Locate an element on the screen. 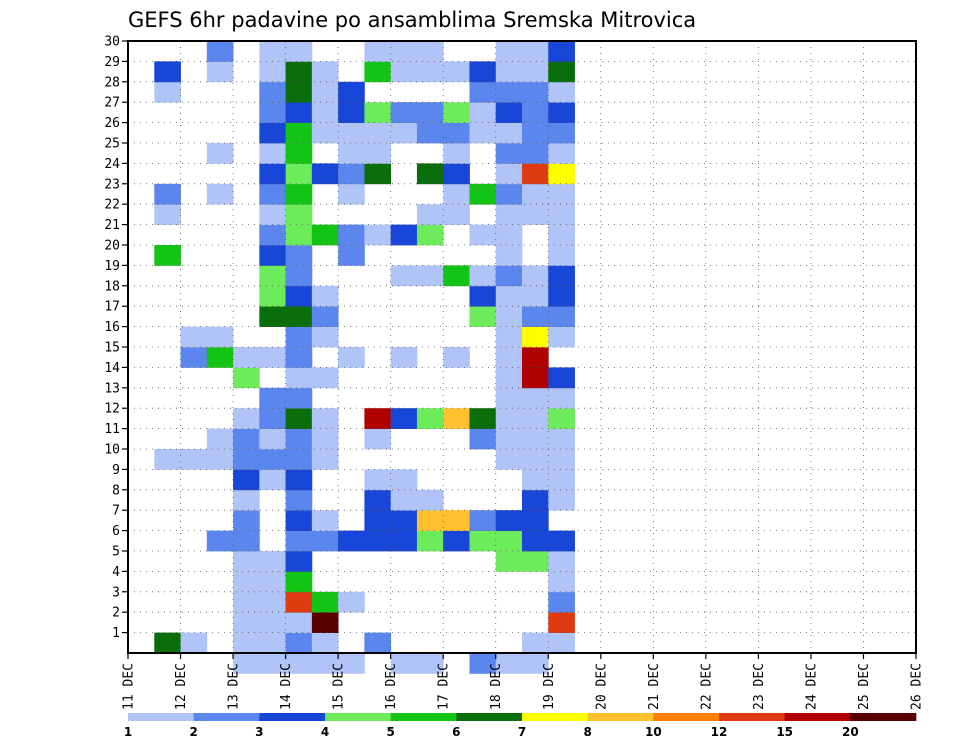 This screenshot has height=742, width=960. y-tick-label: 3 is located at coordinates (116, 592).